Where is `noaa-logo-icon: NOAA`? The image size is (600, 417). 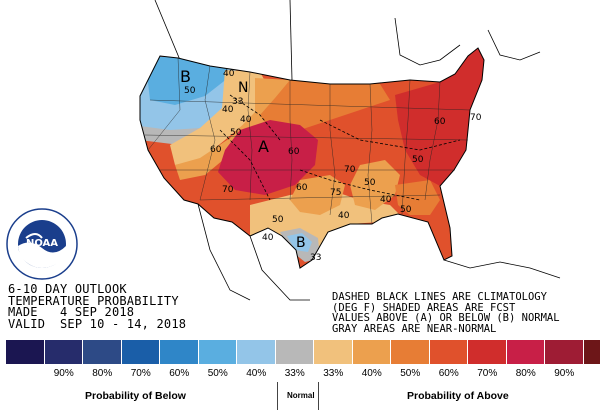 noaa-logo-icon: NOAA is located at coordinates (42, 244).